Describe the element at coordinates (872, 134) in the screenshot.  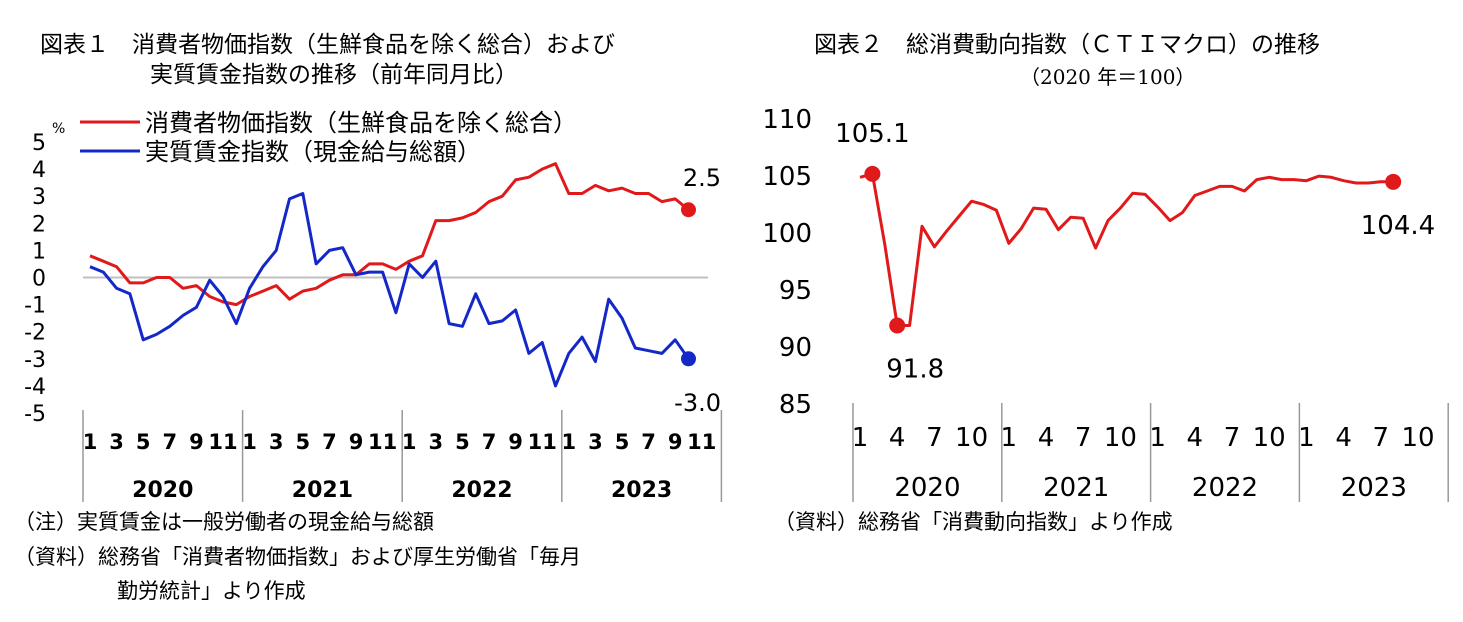
I see `ctim-point-label: 105.1` at that location.